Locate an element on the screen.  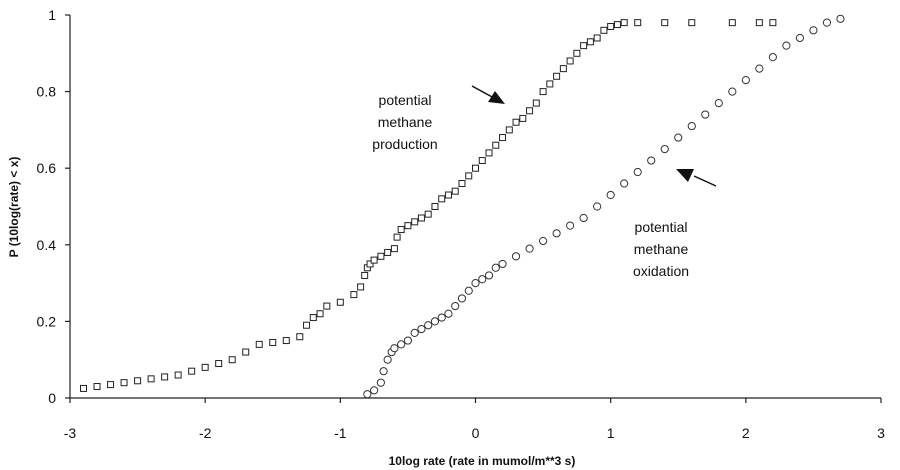
x-tick-label: -2 is located at coordinates (205, 433).